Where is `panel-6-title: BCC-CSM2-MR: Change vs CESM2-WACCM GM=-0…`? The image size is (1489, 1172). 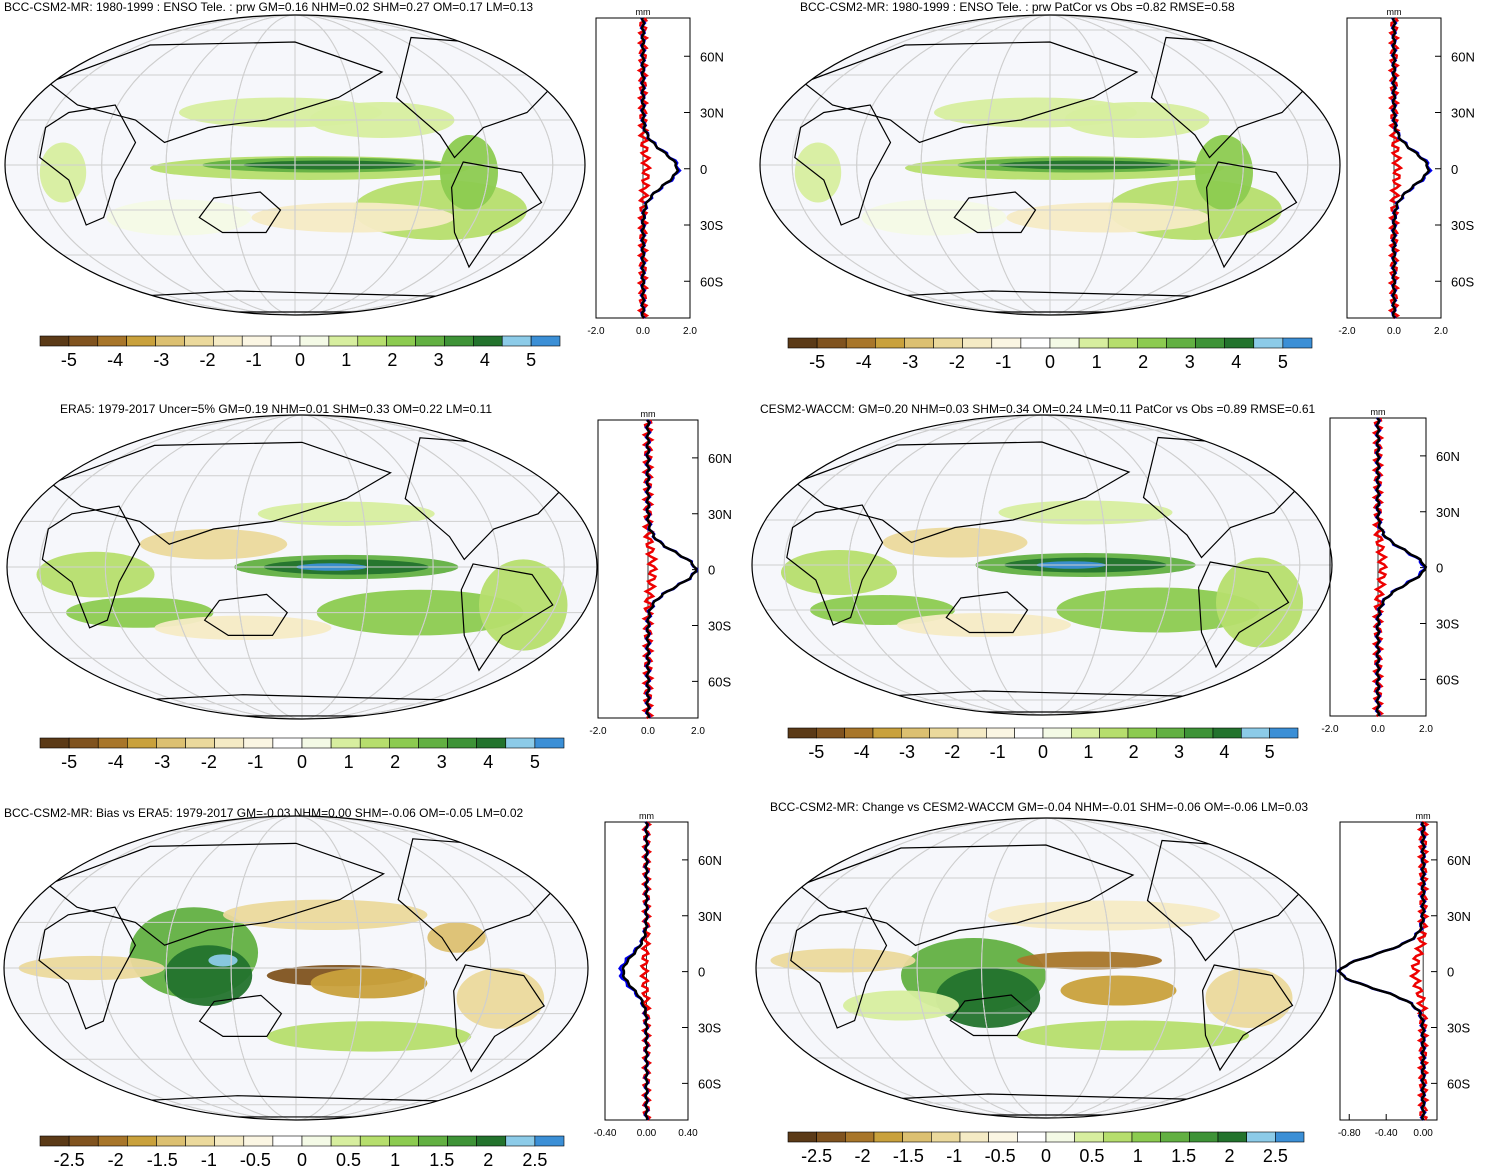 panel-6-title: BCC-CSM2-MR: Change vs CESM2-WACCM GM=-0… is located at coordinates (1039, 807).